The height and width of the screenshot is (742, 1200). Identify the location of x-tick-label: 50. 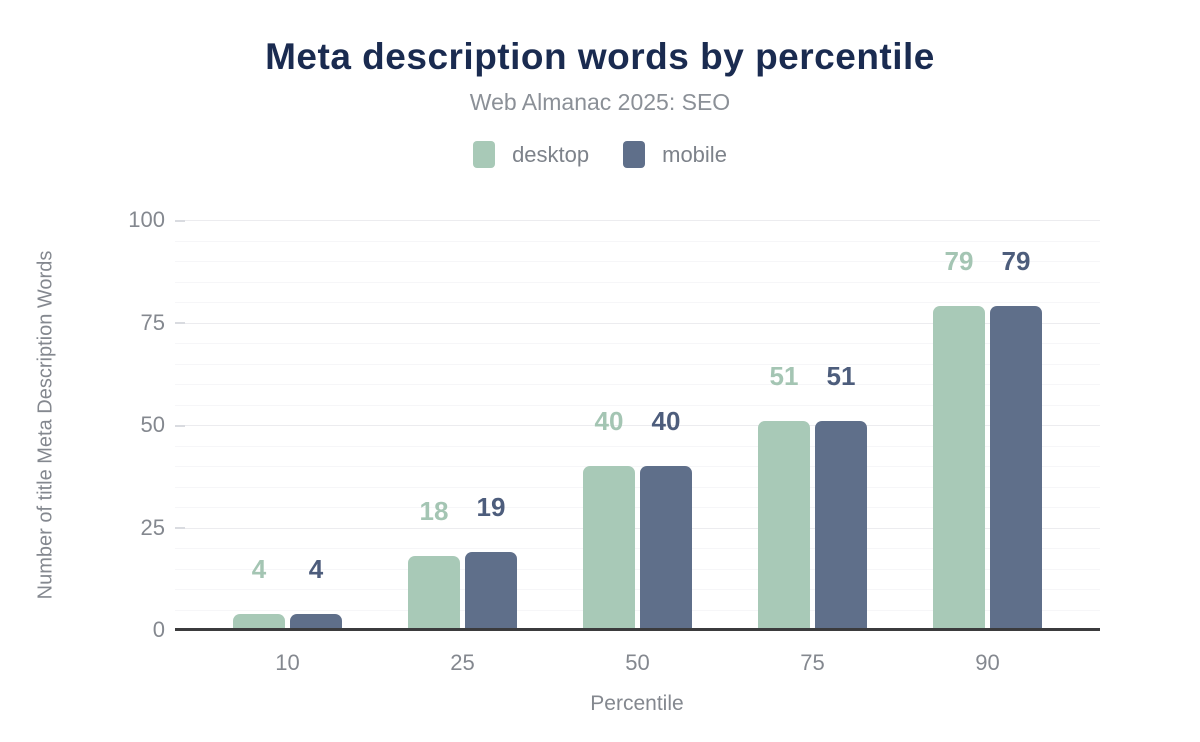
(637, 662).